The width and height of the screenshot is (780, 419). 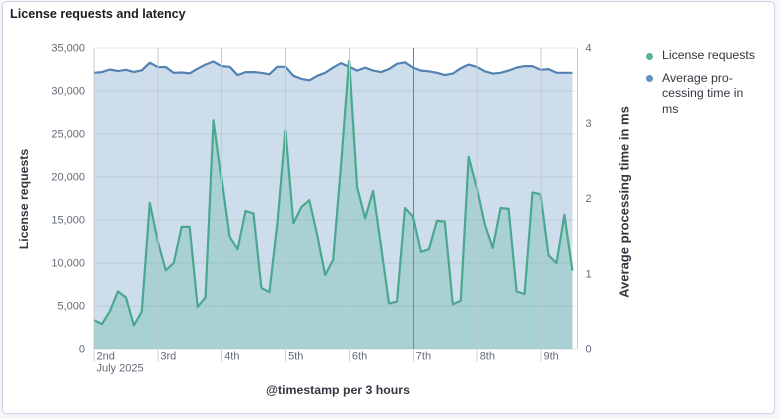 What do you see at coordinates (231, 357) in the screenshot?
I see `svg-text: 4th` at bounding box center [231, 357].